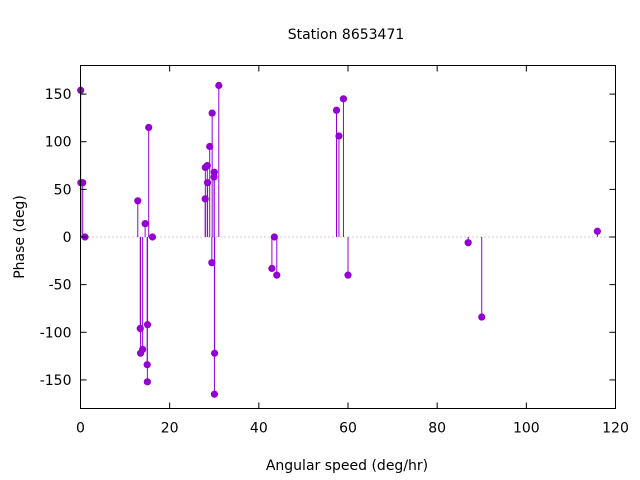  Describe the element at coordinates (348, 429) in the screenshot. I see `x-tick-label: 60` at that location.